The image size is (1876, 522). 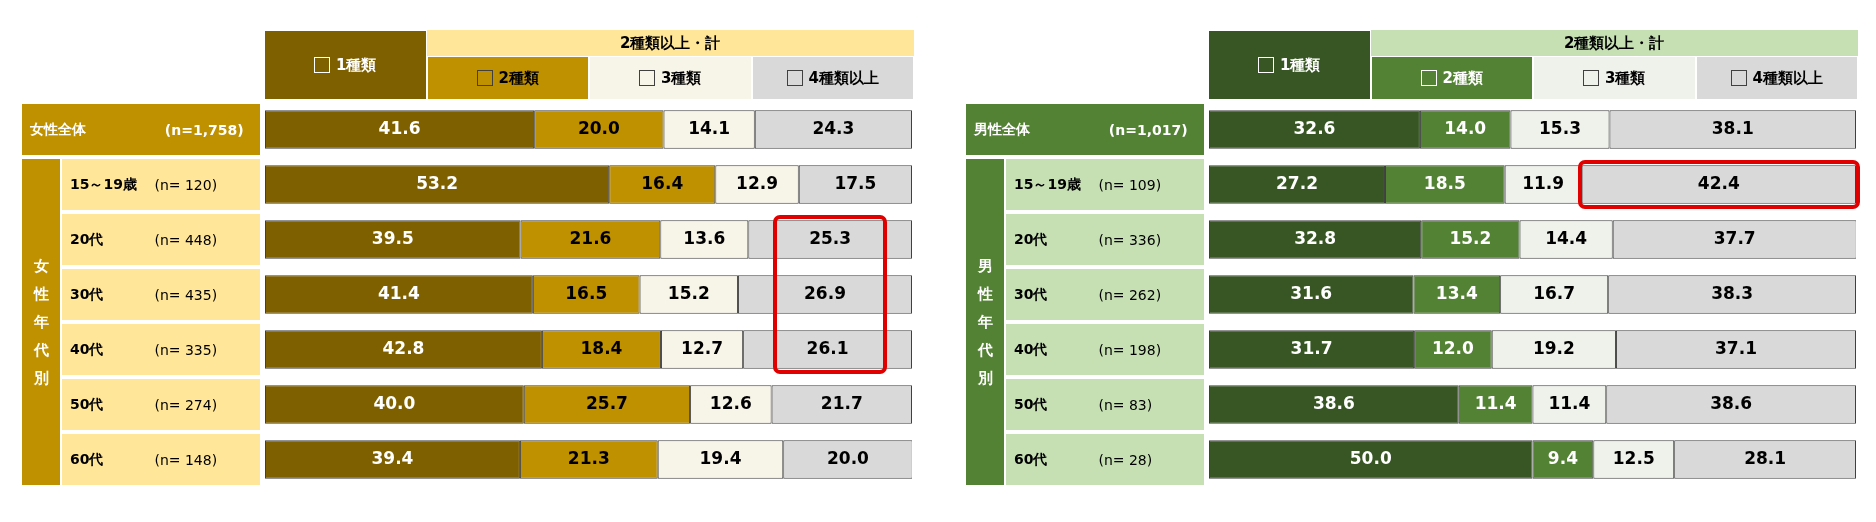 I want to click on data-label: 37.7, so click(x=1734, y=237).